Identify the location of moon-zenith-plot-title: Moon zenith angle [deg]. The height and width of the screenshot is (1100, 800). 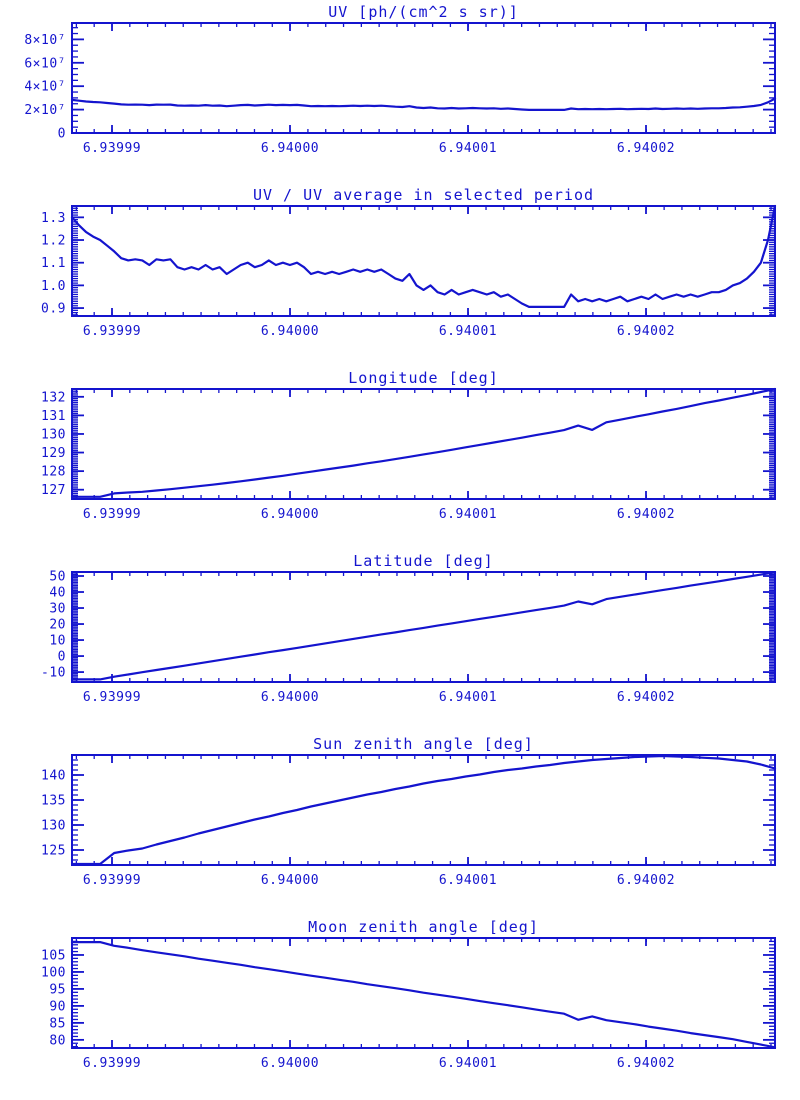
(423, 927).